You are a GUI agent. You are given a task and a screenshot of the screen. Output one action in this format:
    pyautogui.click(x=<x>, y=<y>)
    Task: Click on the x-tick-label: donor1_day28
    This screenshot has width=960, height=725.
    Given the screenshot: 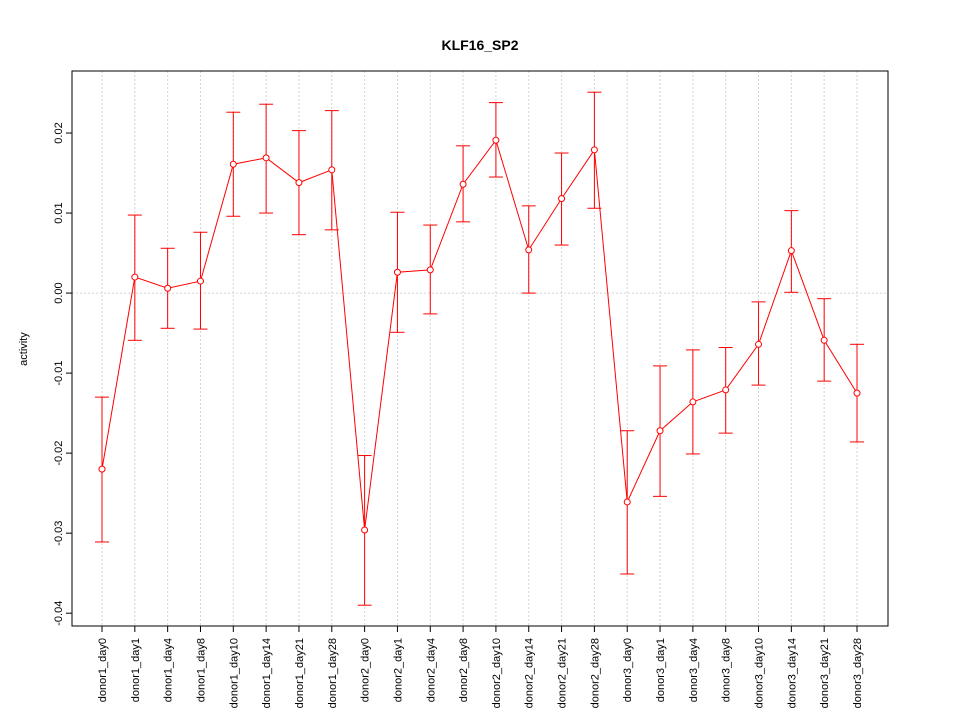 What is the action you would take?
    pyautogui.click(x=333, y=673)
    